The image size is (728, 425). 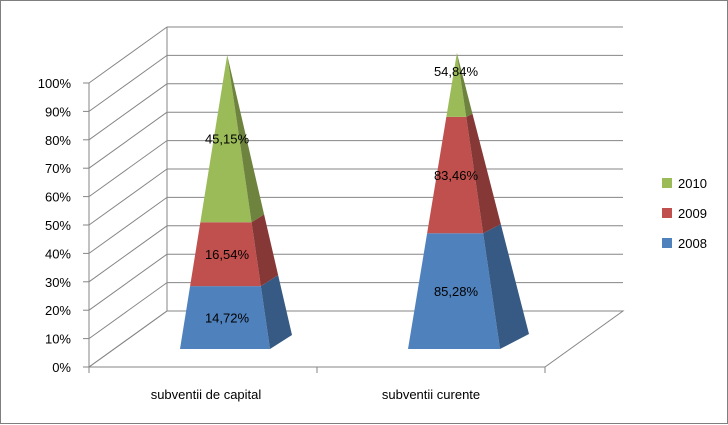 What do you see at coordinates (58, 339) in the screenshot?
I see `y-tick-label: 10%` at bounding box center [58, 339].